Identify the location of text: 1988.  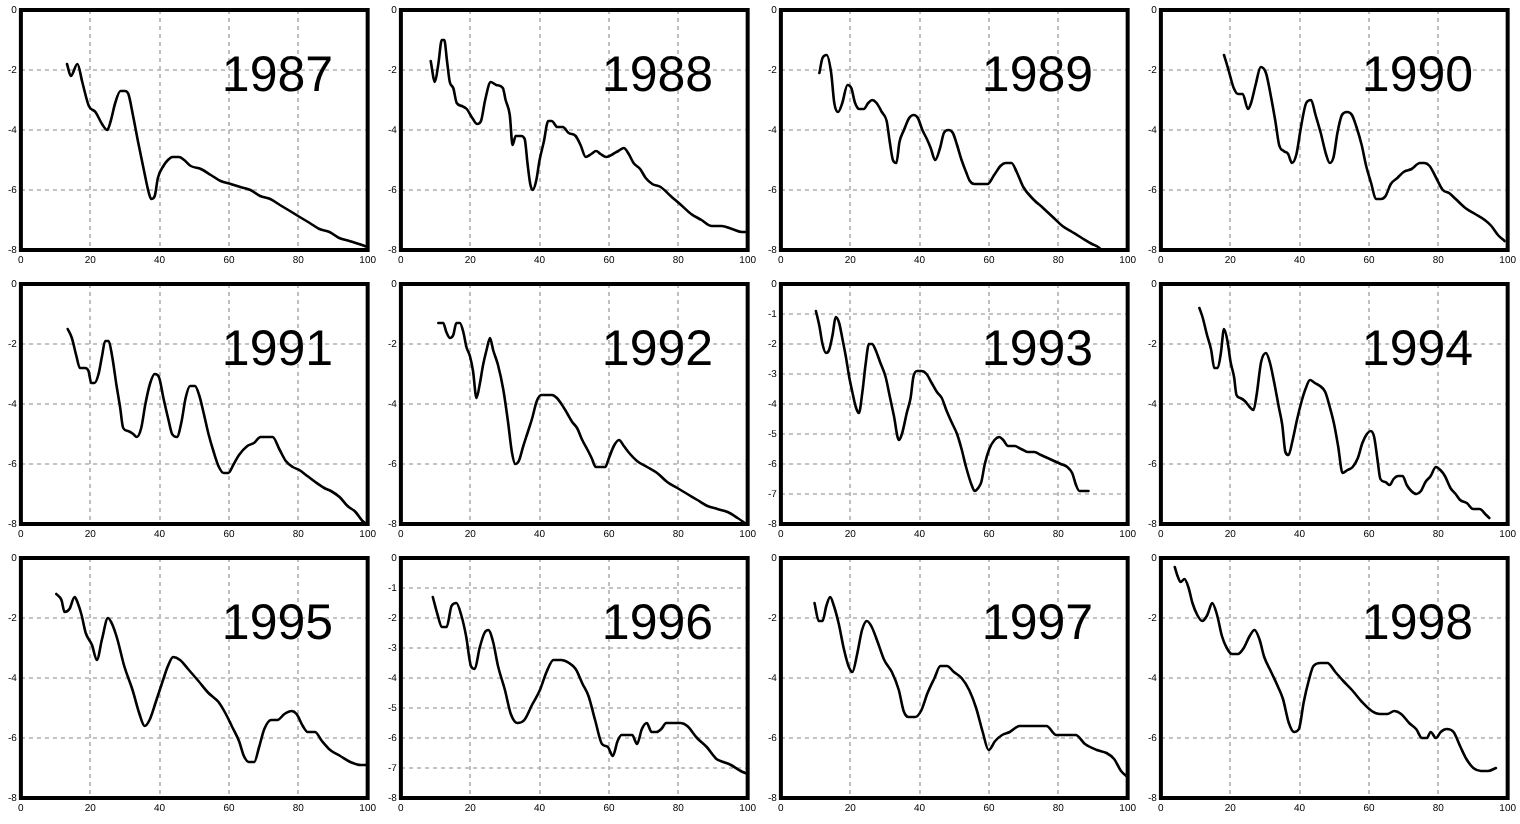
(657, 74).